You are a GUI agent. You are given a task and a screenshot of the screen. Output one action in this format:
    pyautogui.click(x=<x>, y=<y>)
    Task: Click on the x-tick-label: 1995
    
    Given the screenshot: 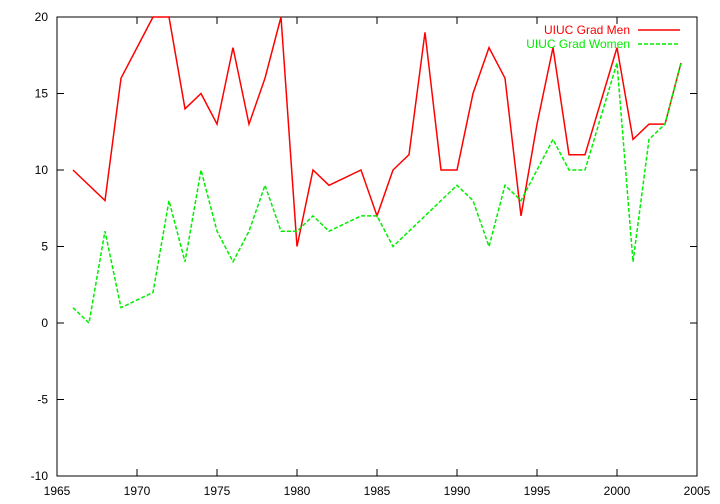 What is the action you would take?
    pyautogui.click(x=537, y=491)
    